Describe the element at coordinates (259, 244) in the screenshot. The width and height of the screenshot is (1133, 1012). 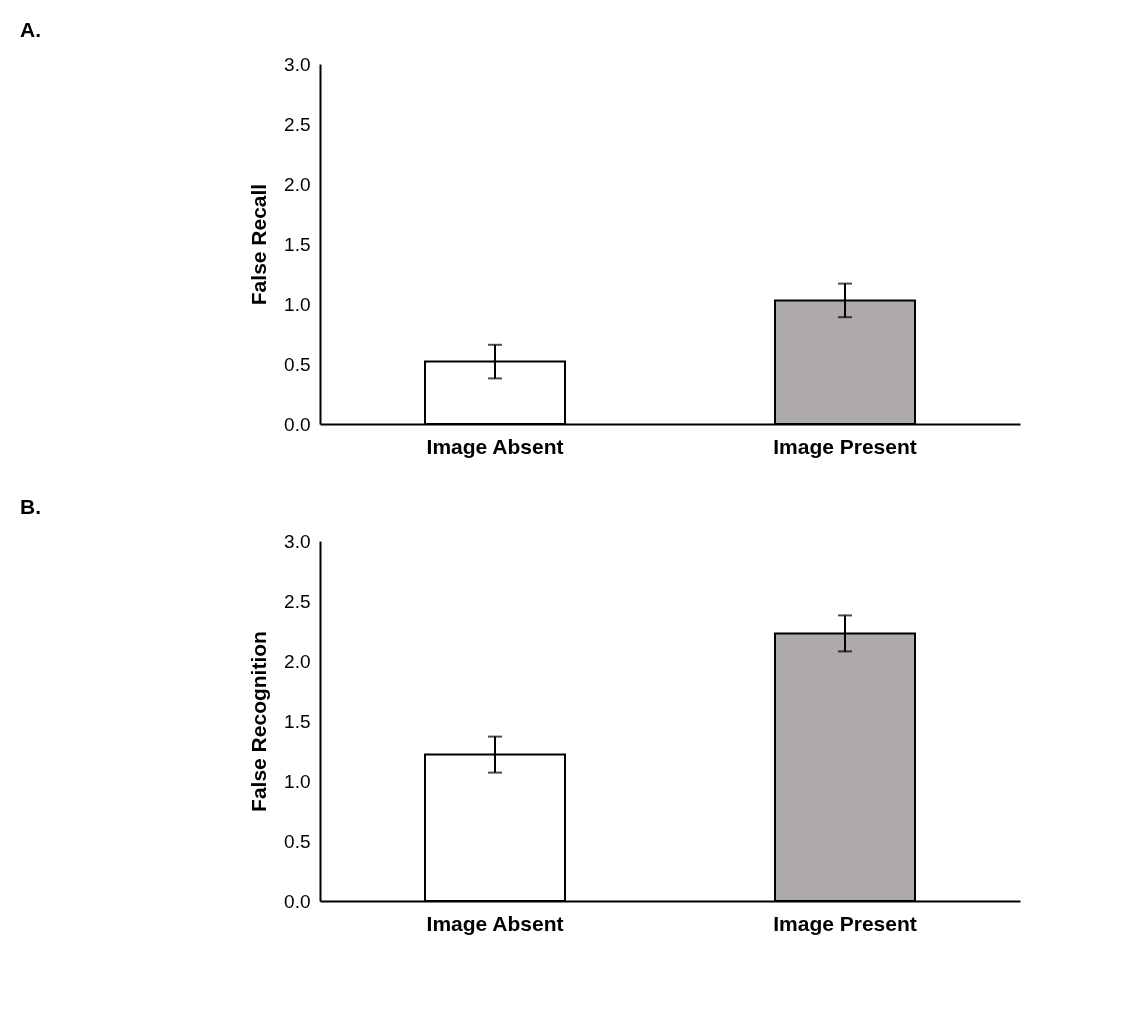
I see `y-axis-title: False Recall` at that location.